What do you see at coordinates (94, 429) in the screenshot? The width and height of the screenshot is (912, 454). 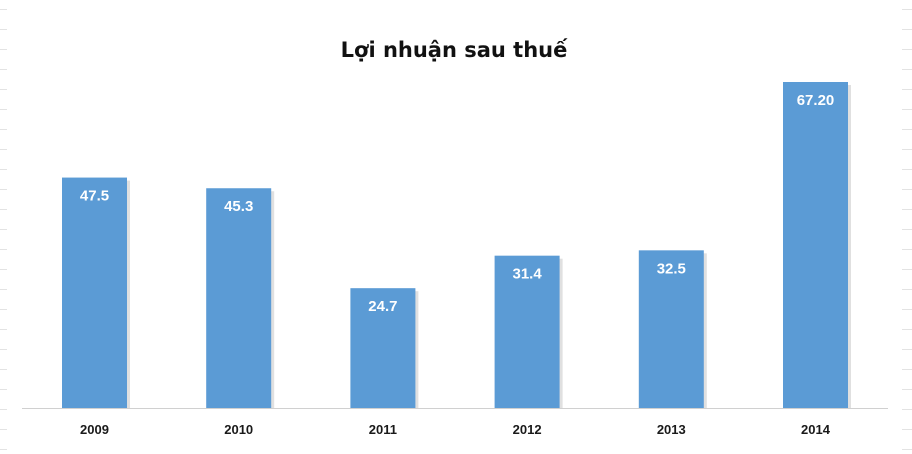 I see `x-tick-label-2009: 2009` at bounding box center [94, 429].